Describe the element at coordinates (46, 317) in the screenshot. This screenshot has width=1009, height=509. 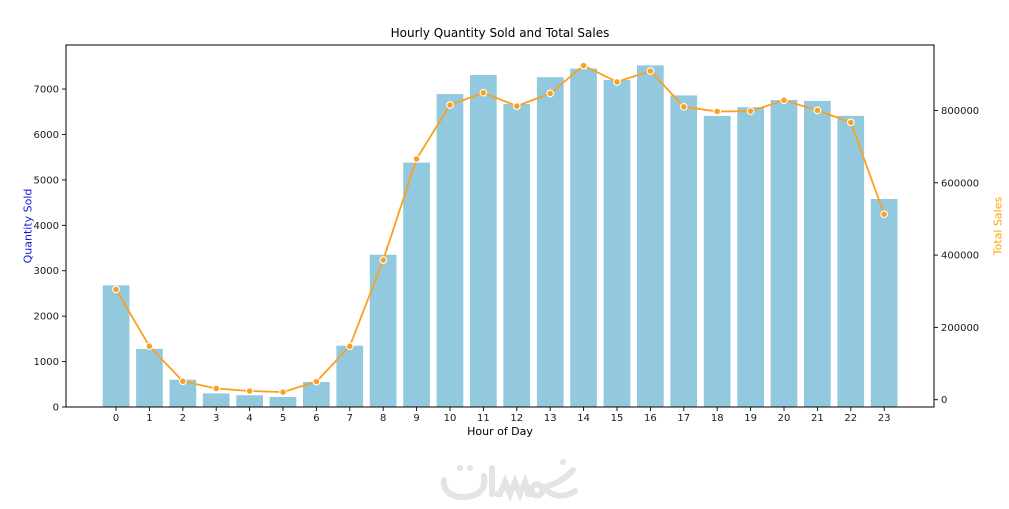
I see `left-tick-label: 2000` at that location.